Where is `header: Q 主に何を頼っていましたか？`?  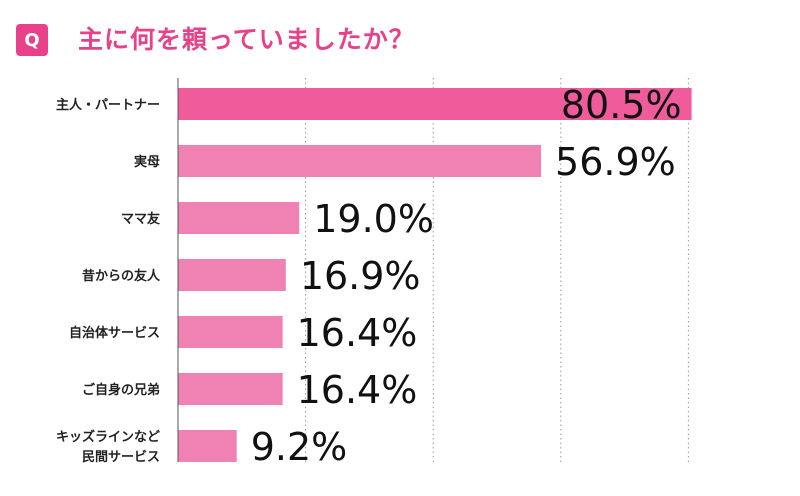 header: Q 主に何を頼っていましたか？ is located at coordinates (400, 35).